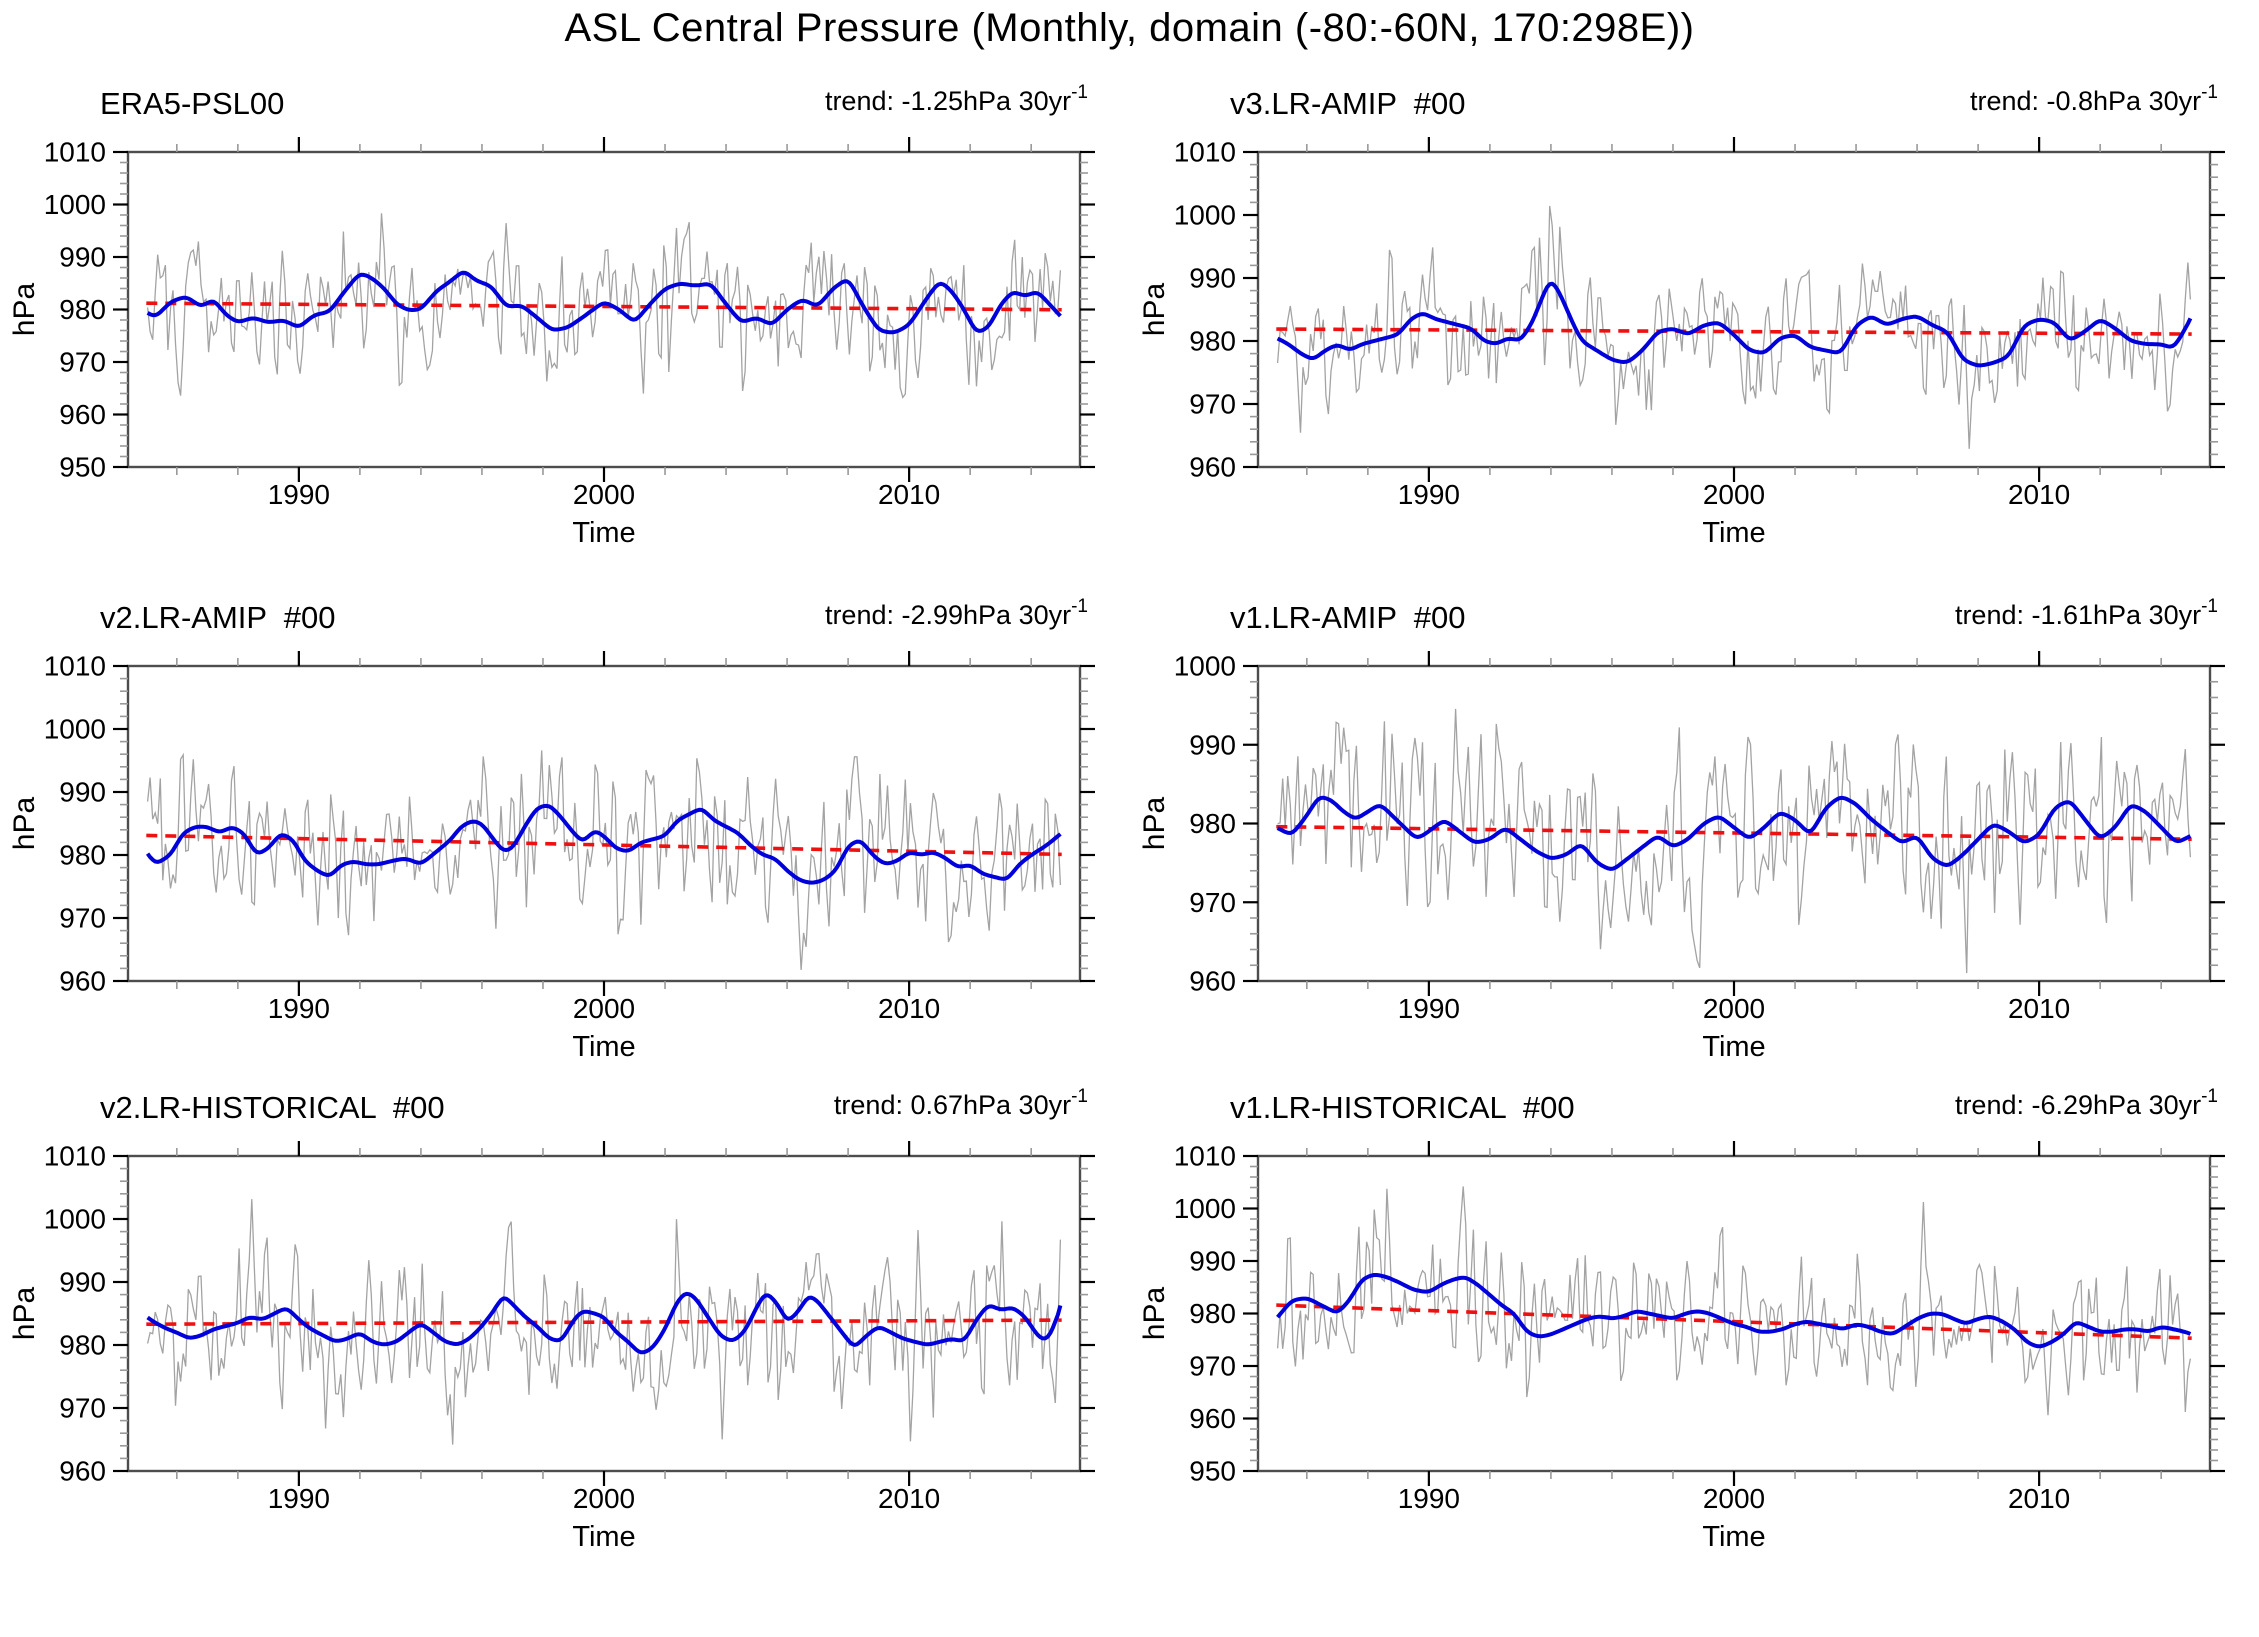 The image size is (2259, 1637). Describe the element at coordinates (956, 613) in the screenshot. I see `trend-annotation: trend: -2.99hPa 30yr-1` at that location.